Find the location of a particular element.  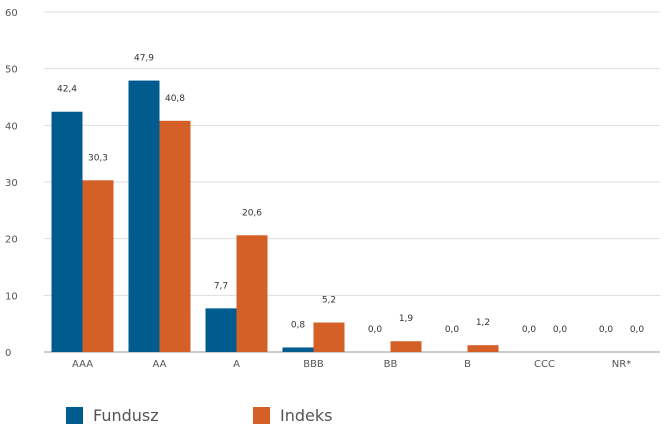

x-tick-label: NR* is located at coordinates (621, 364).